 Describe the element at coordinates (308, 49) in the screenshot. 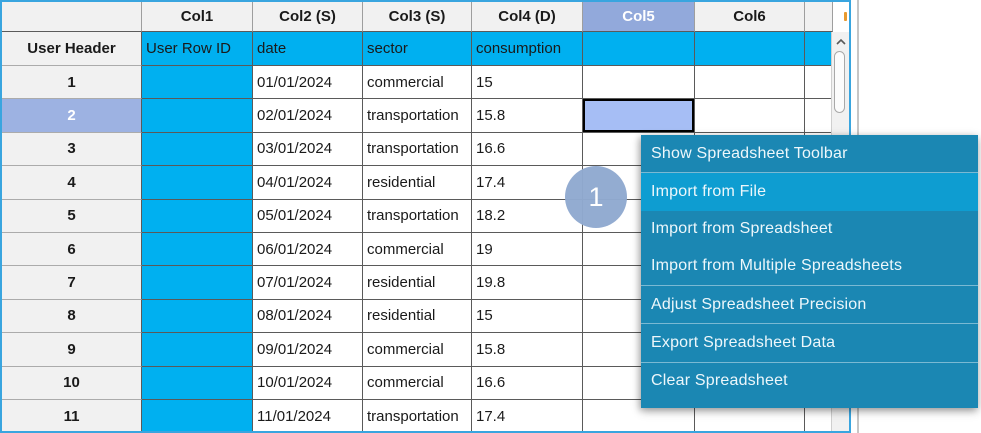

I see `cell-header-date: date` at that location.